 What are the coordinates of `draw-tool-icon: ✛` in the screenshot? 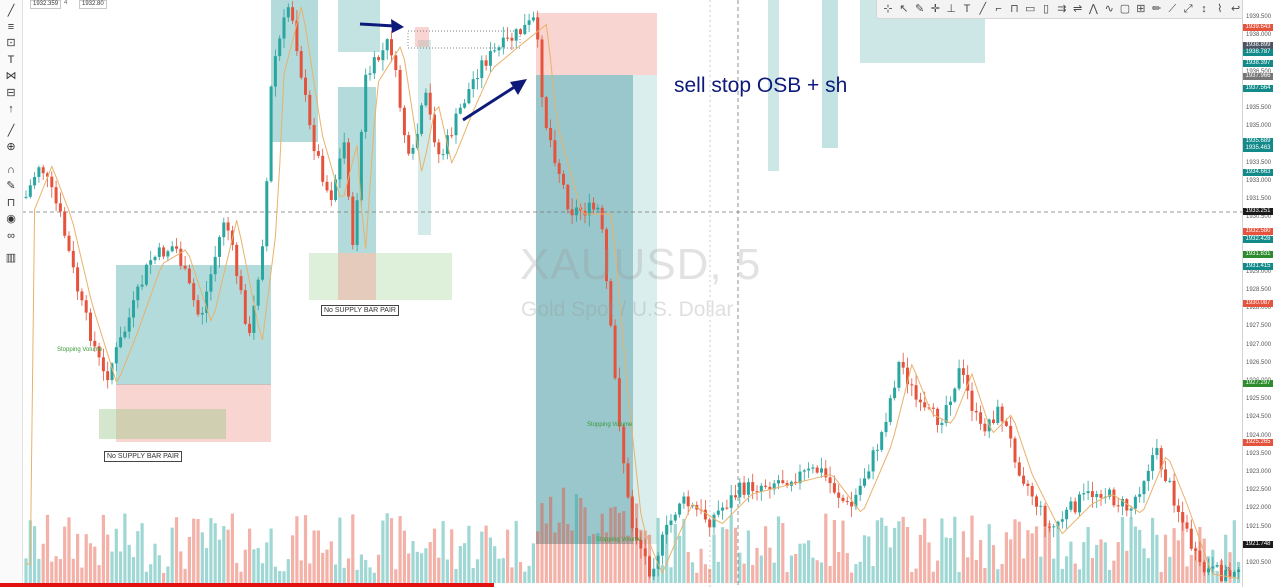 It's located at (935, 9).